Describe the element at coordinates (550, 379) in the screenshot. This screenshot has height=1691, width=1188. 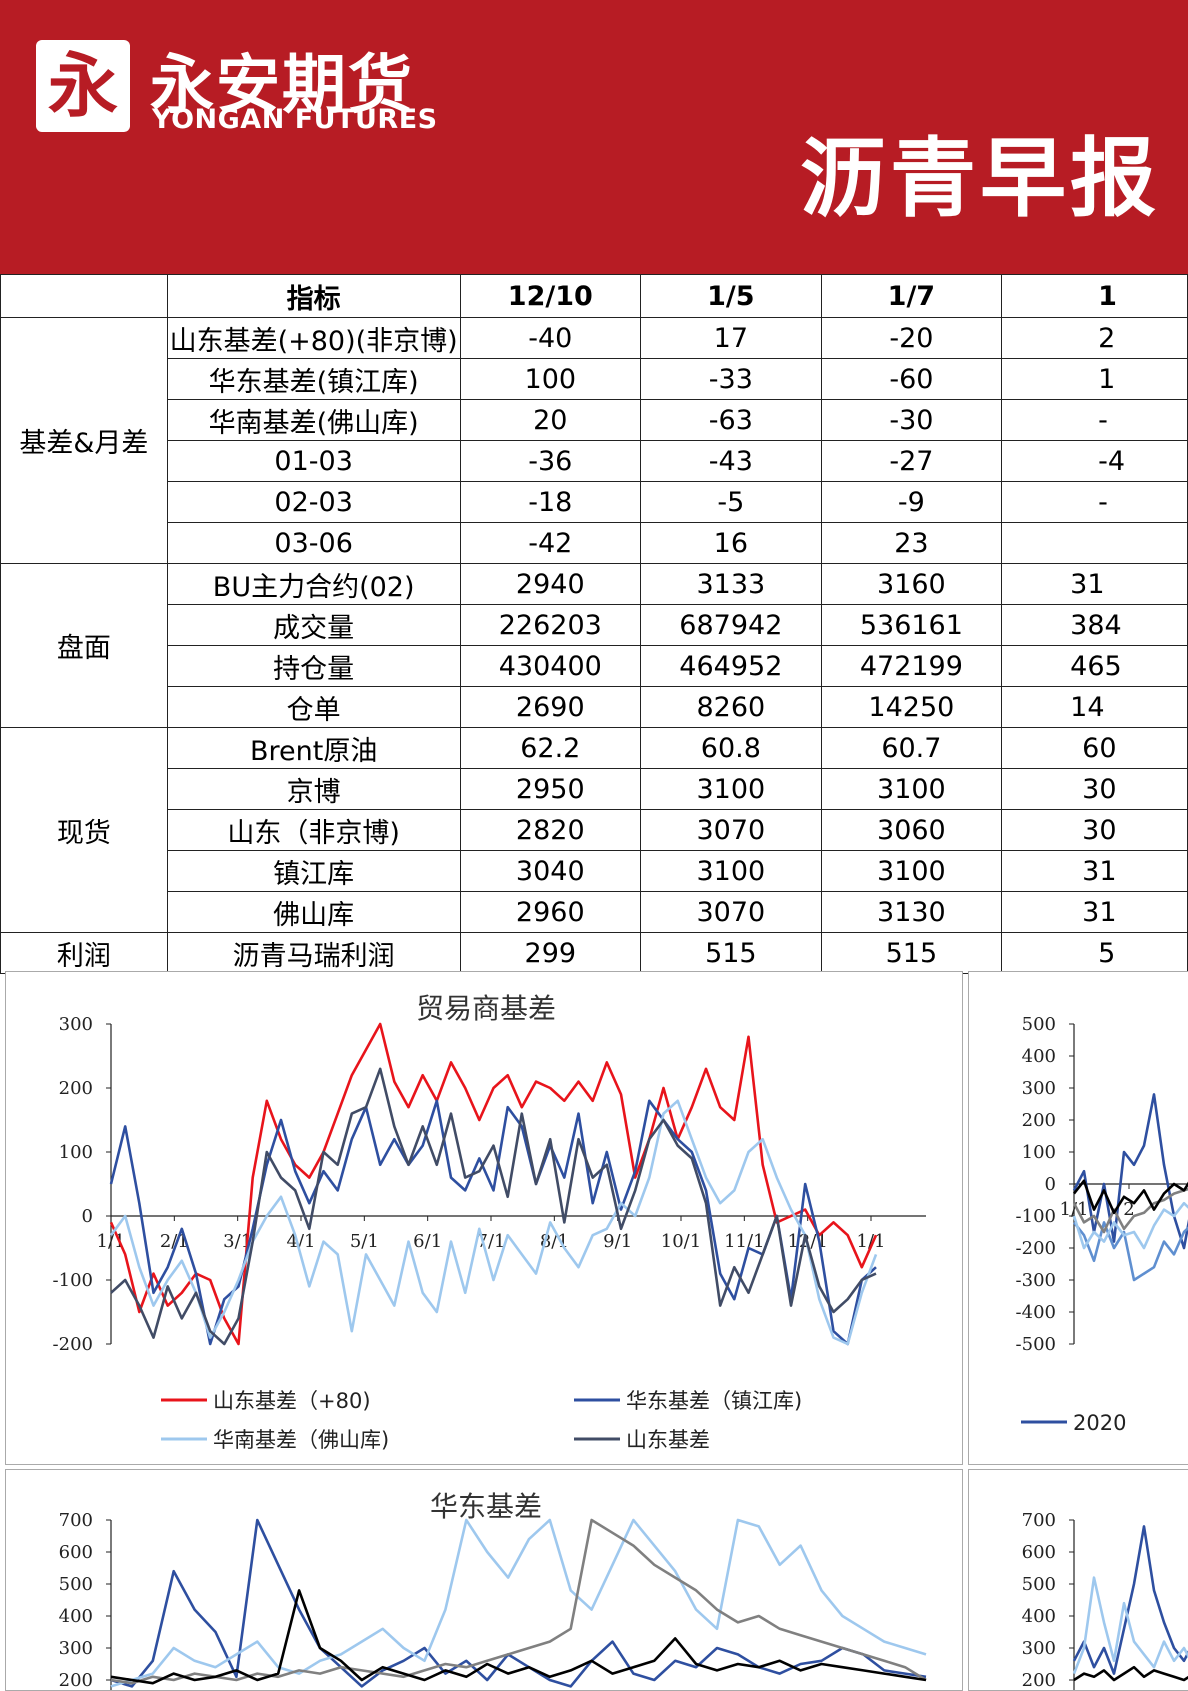
I see `cell-value: 100` at that location.